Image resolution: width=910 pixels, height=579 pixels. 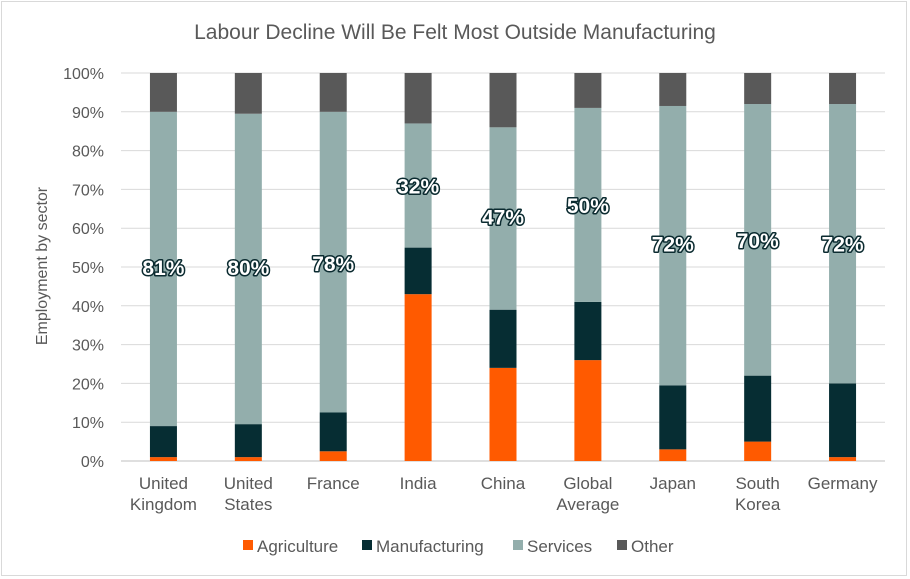 What do you see at coordinates (418, 271) in the screenshot?
I see `bar-manufacturing-india` at bounding box center [418, 271].